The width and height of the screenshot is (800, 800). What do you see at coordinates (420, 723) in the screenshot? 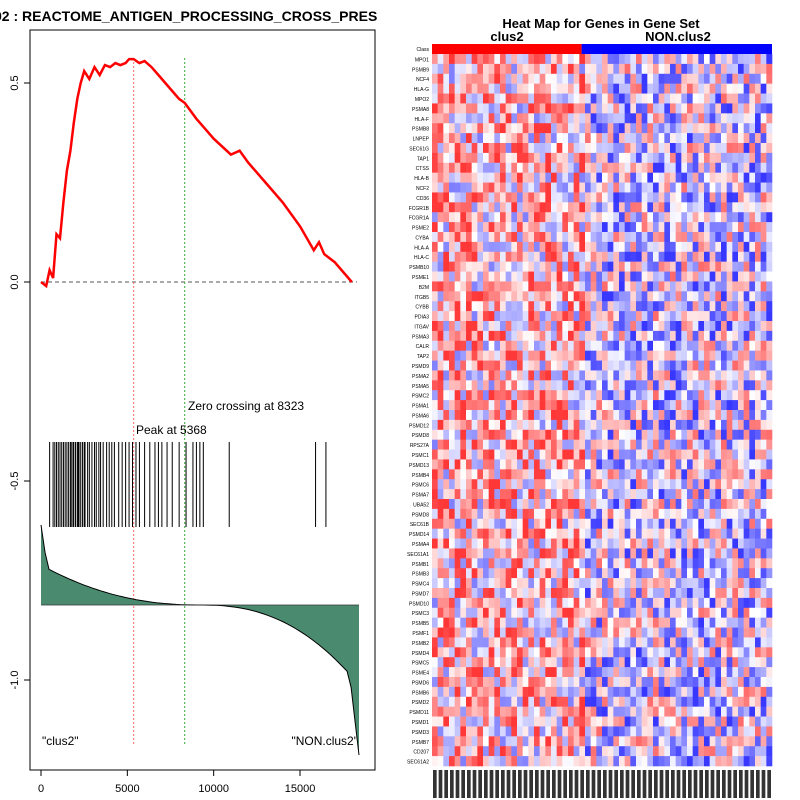
I see `gene-label: PSMD1` at bounding box center [420, 723].